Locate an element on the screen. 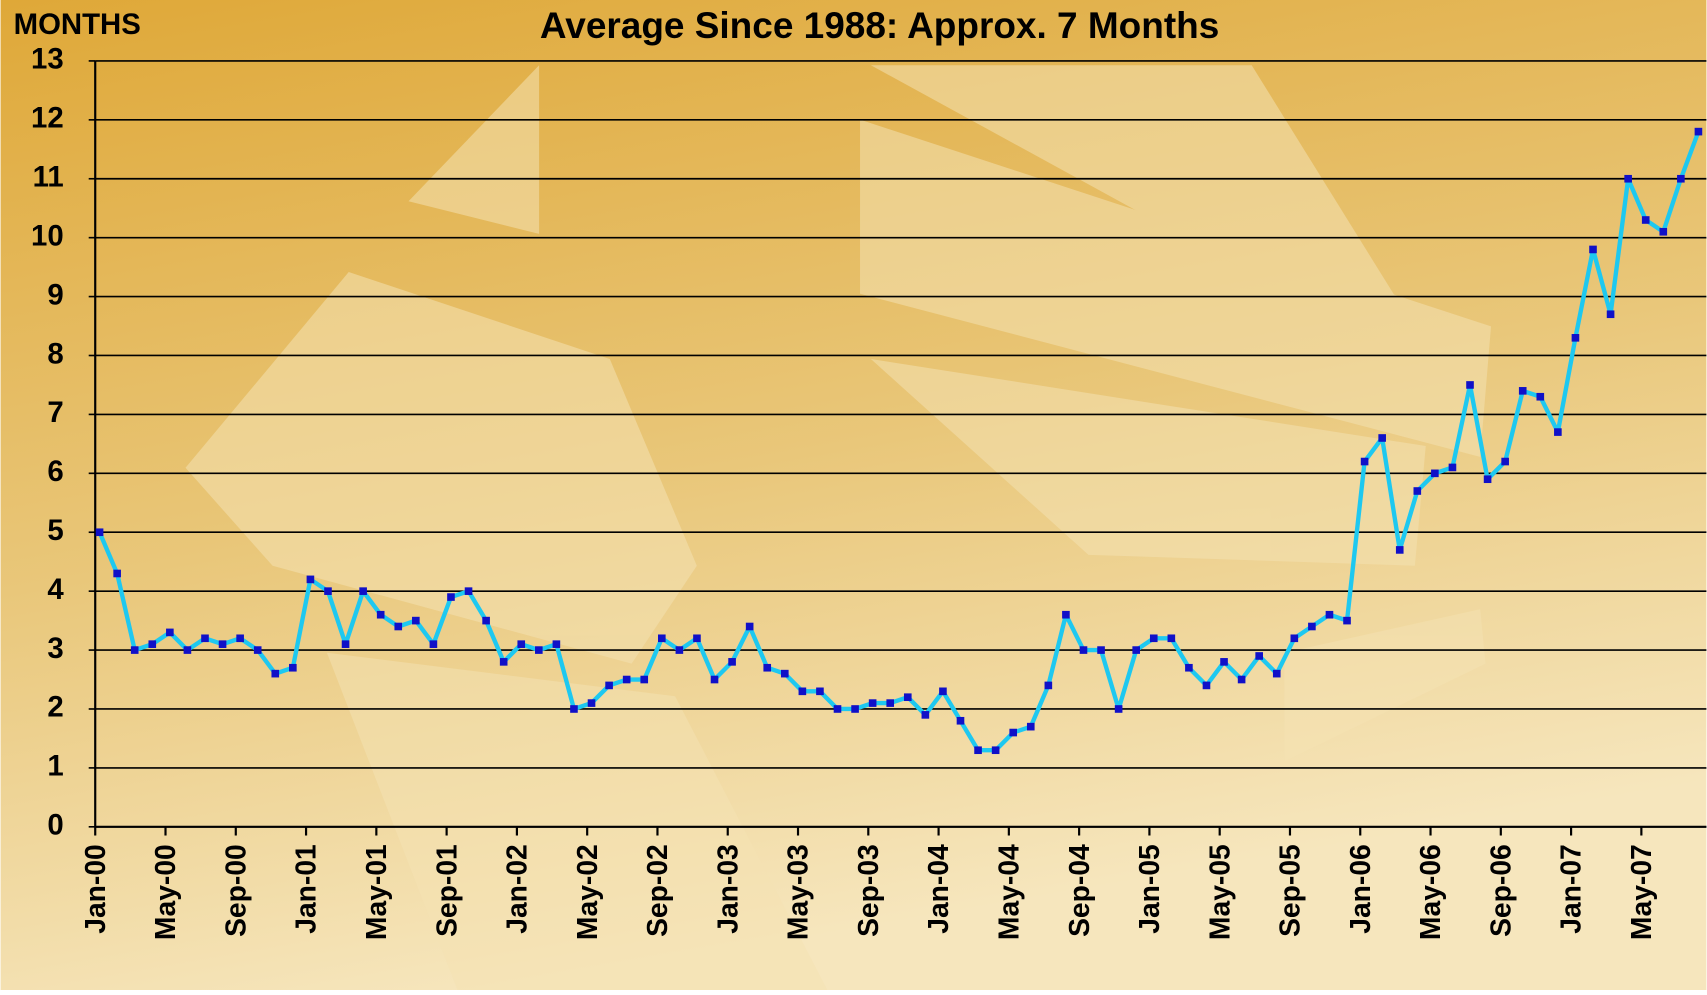  x-tick-label: Jan-01 is located at coordinates (306, 889).